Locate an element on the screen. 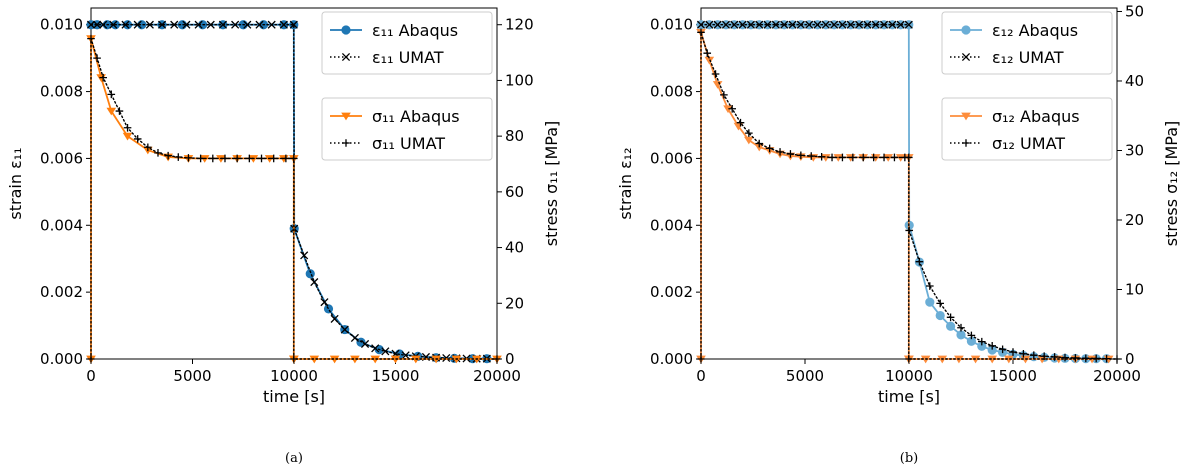 The image size is (1182, 472). legend-label: ε₁₂ Abaqus is located at coordinates (1035, 30).